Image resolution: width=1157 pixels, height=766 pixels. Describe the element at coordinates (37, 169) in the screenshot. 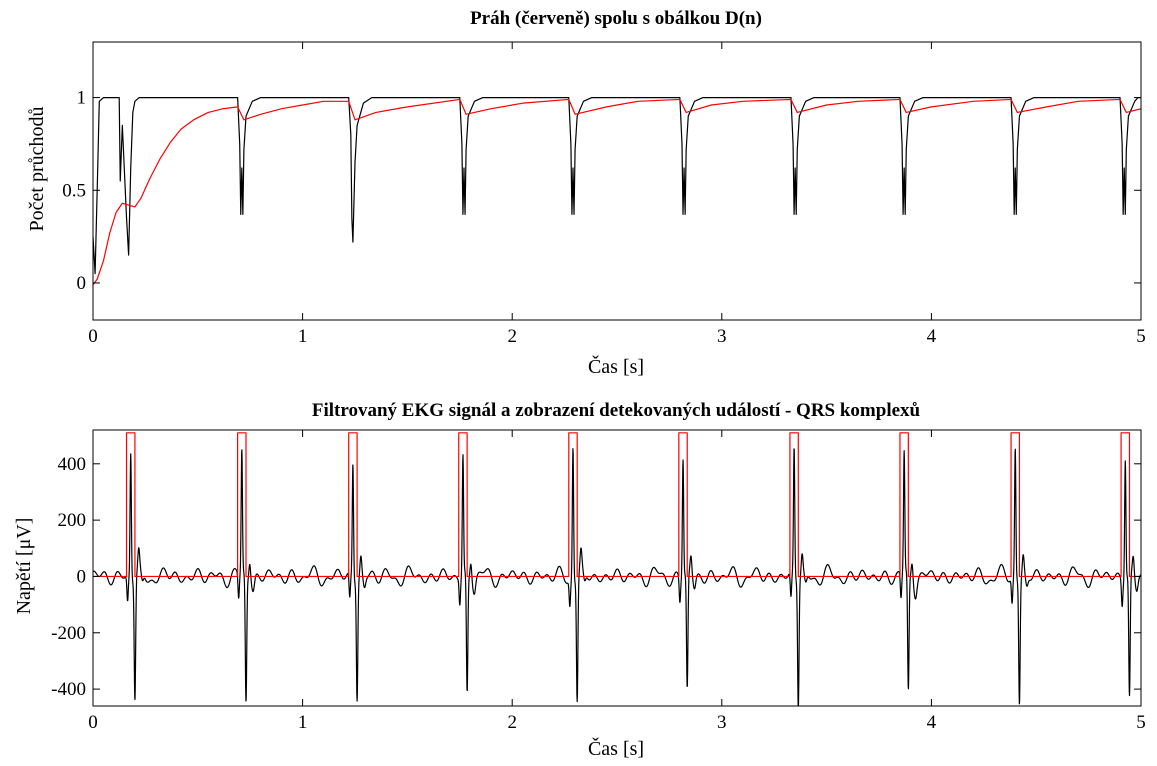

I see `y-axis-label: Počet průchodů` at that location.